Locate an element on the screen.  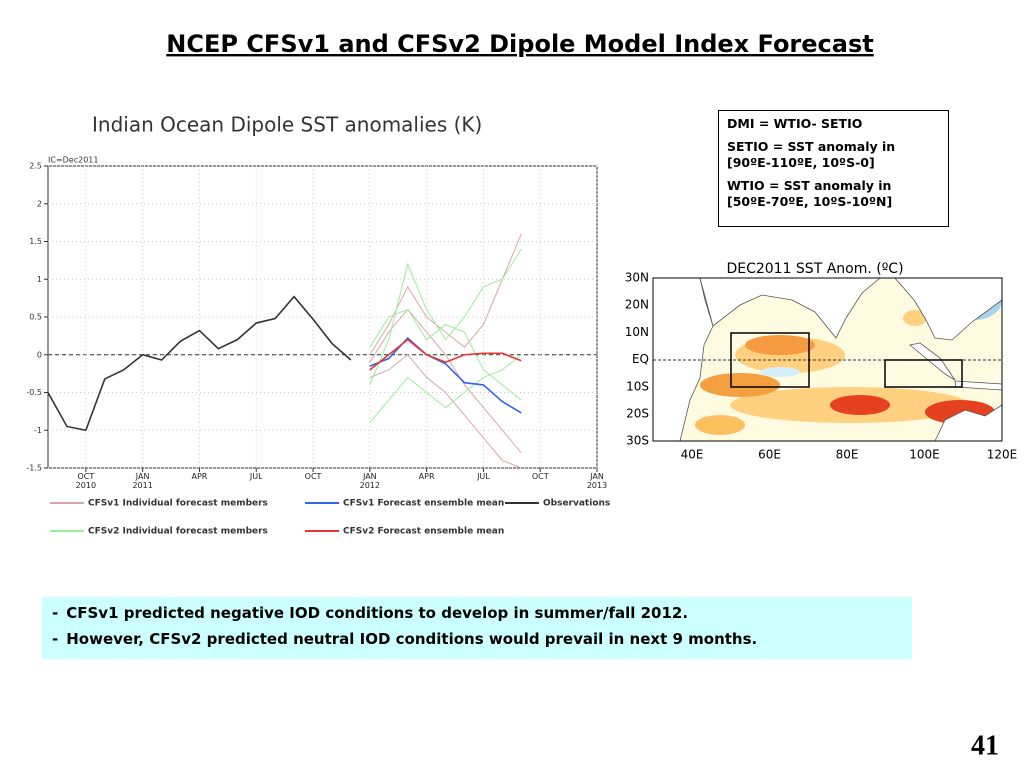
chart-title: Indian Ocean Dipole SST anomalies (K) is located at coordinates (287, 125).